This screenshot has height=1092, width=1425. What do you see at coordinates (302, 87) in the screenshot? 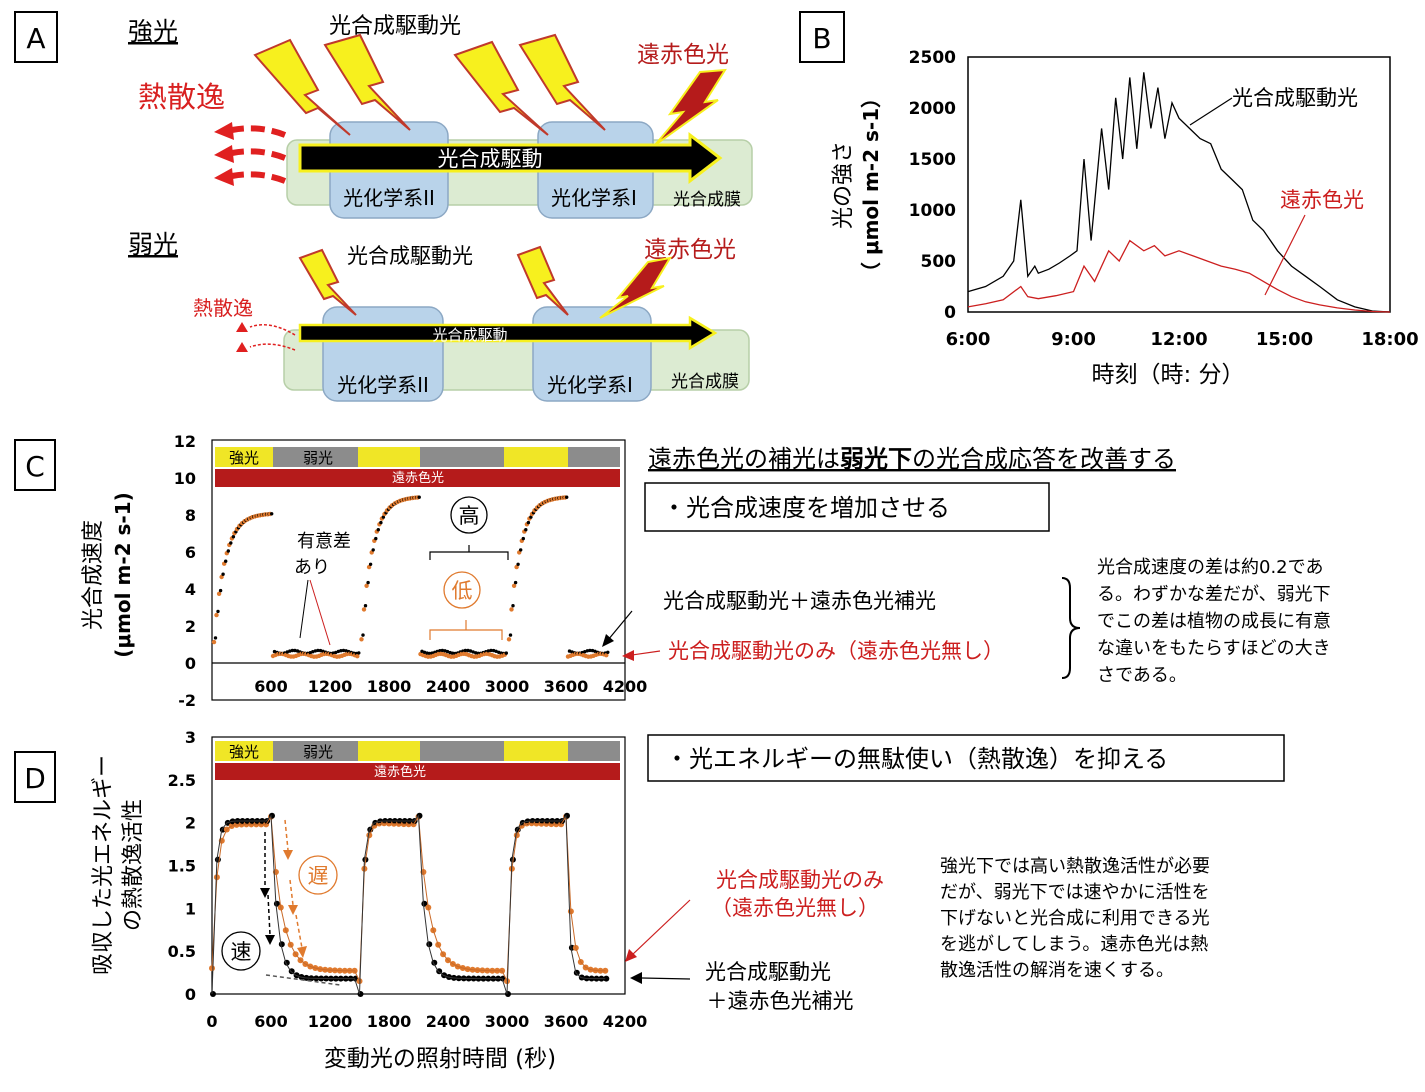
I see `lightning-icon` at bounding box center [302, 87].